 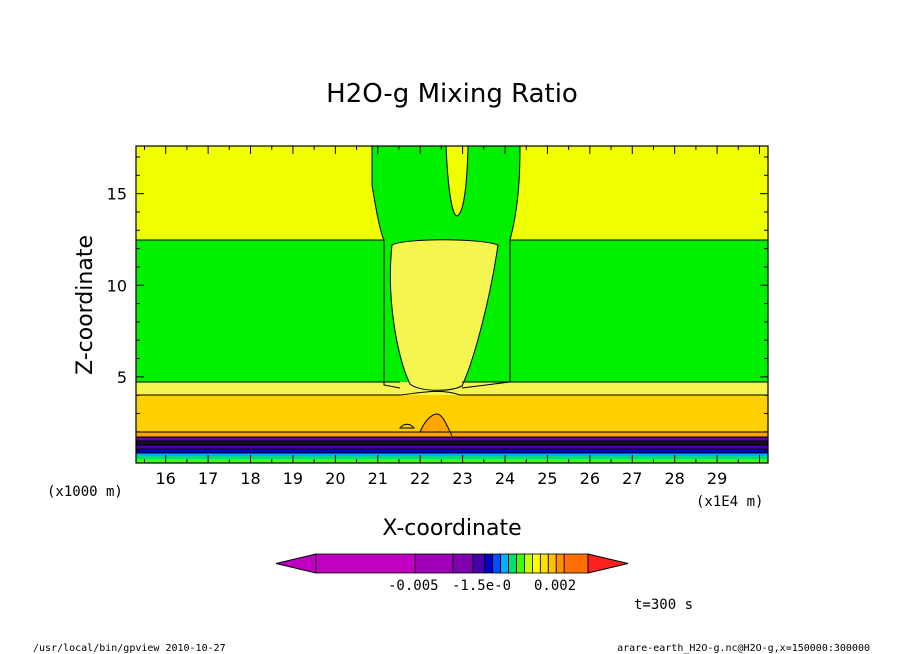 I want to click on field-yellow-notch, so click(x=457, y=181).